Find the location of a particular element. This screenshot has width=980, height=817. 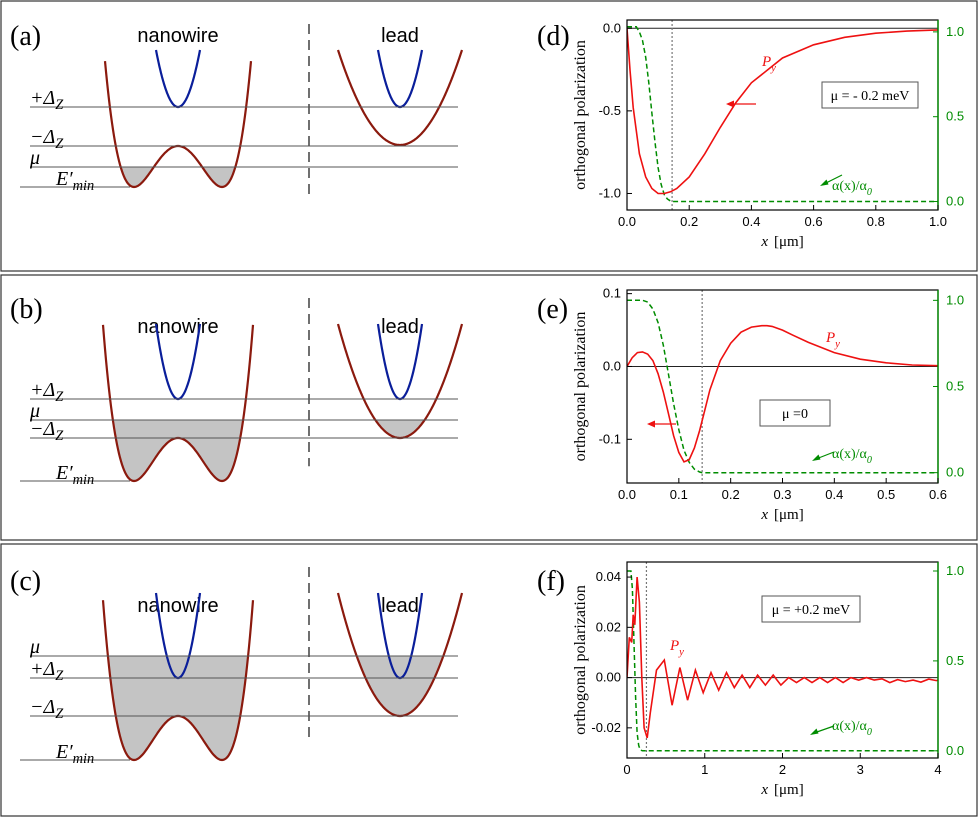

x-tick-label: 0.5 is located at coordinates (886, 494).